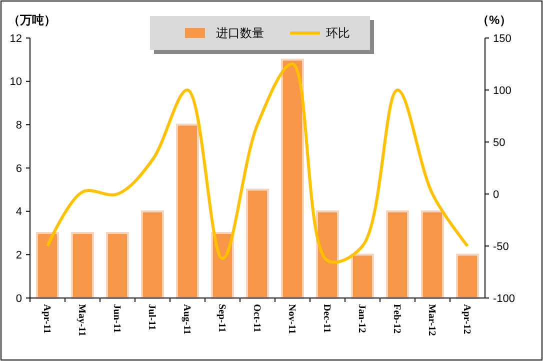 The height and width of the screenshot is (361, 543). What do you see at coordinates (502, 38) in the screenshot?
I see `y2-tick-label: 150` at bounding box center [502, 38].